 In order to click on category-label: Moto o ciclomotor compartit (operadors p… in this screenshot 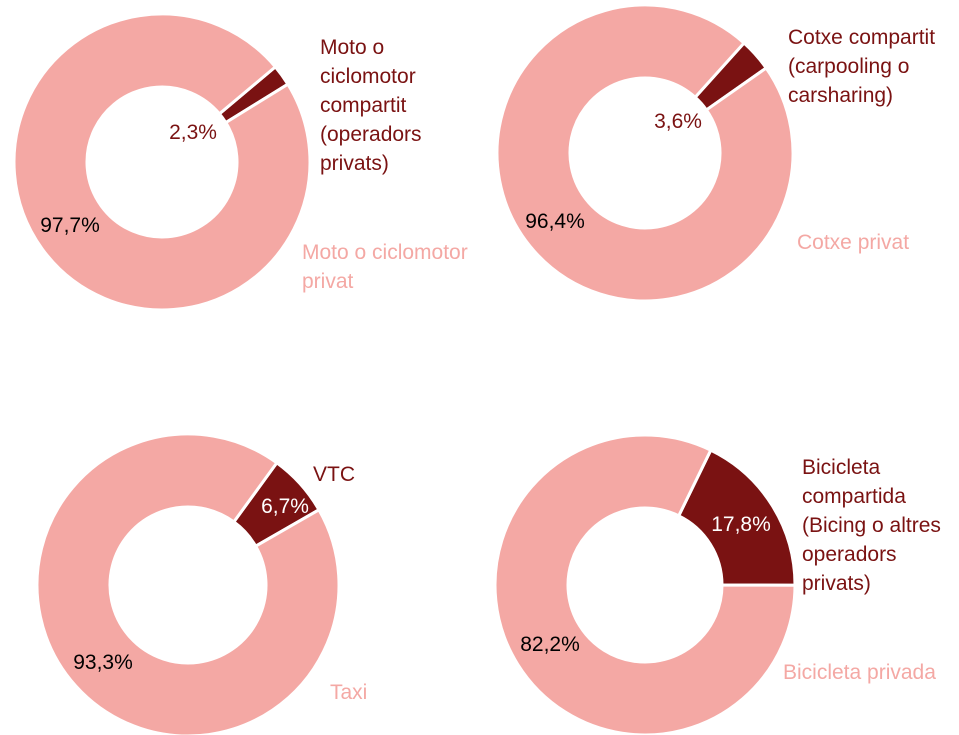, I will do `click(371, 105)`.